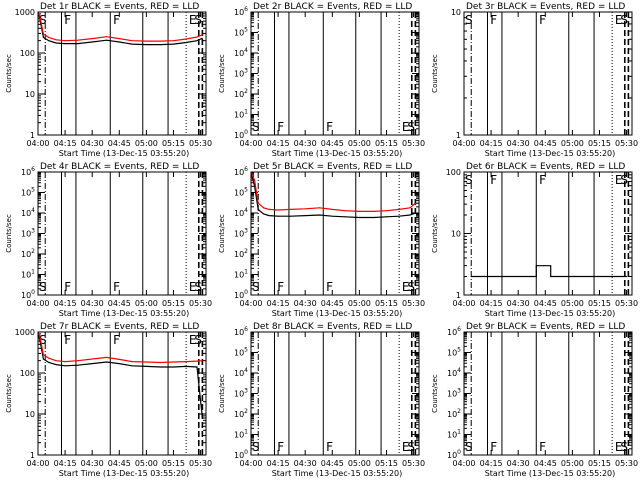 Image resolution: width=640 pixels, height=484 pixels. What do you see at coordinates (193, 340) in the screenshot?
I see `marker-letter-e: E` at bounding box center [193, 340].